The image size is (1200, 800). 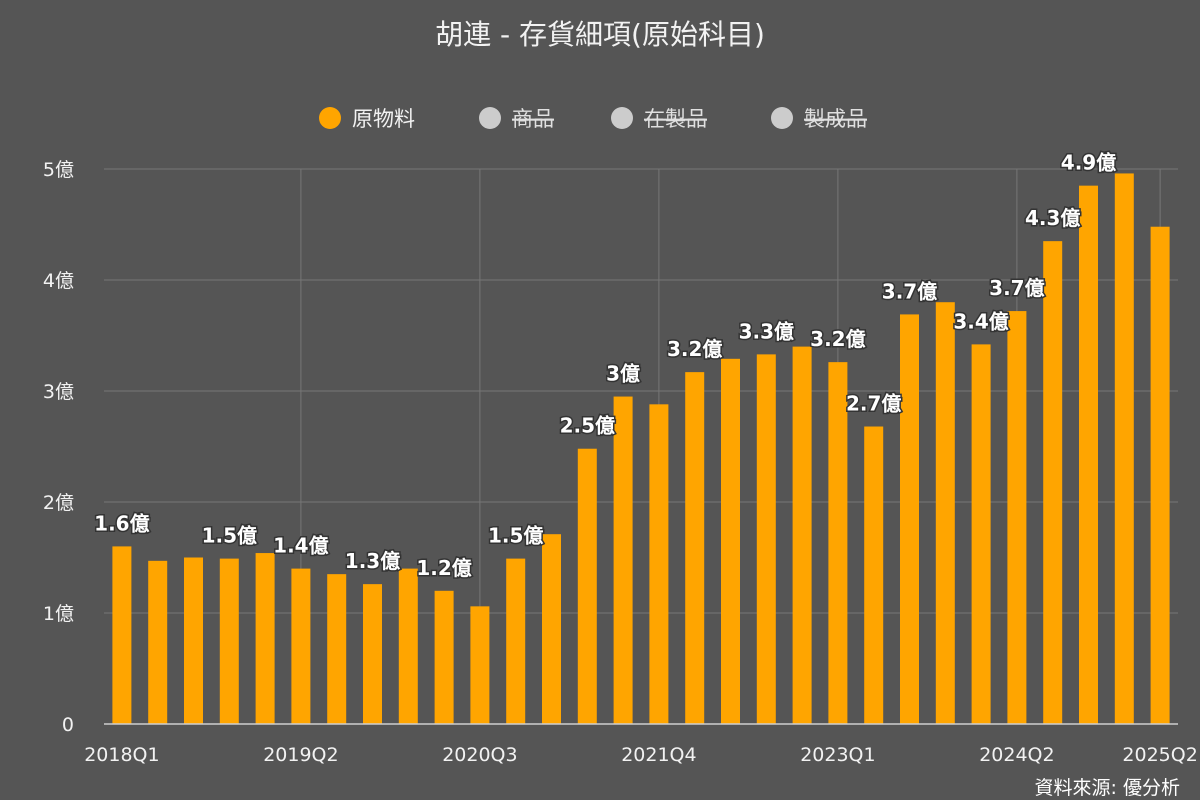 What do you see at coordinates (58, 281) in the screenshot?
I see `y-tick-label: 4億` at bounding box center [58, 281].